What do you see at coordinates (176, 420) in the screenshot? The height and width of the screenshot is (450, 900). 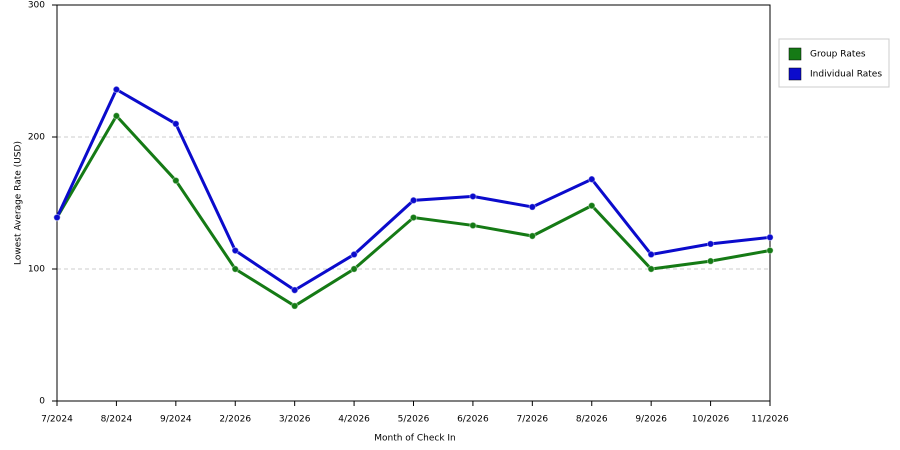 I see `x-tick-label: 9/2024` at bounding box center [176, 420].